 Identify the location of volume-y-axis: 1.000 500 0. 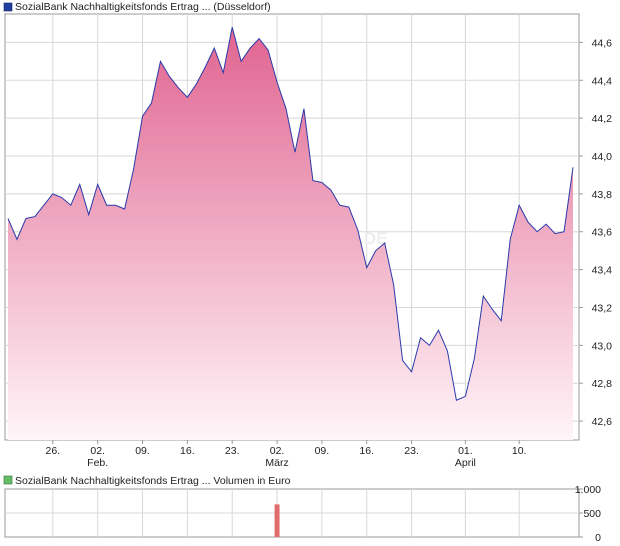
(588, 514).